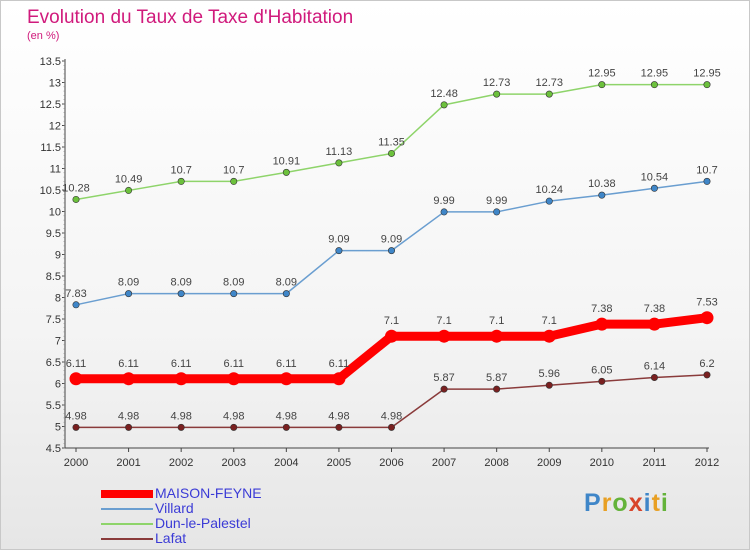 This screenshot has height=550, width=750. I want to click on chart-title: Evolution du Taux de Taxe d'Habitation, so click(190, 17).